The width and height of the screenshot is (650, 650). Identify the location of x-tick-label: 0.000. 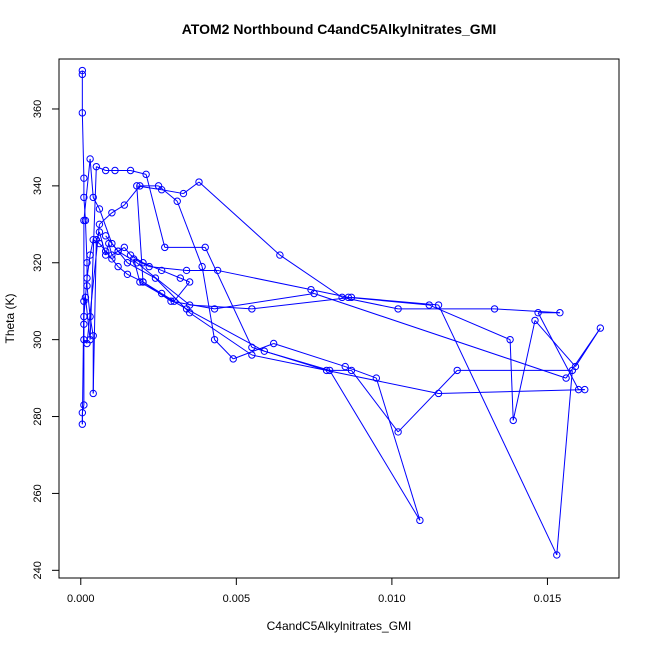
(81, 599).